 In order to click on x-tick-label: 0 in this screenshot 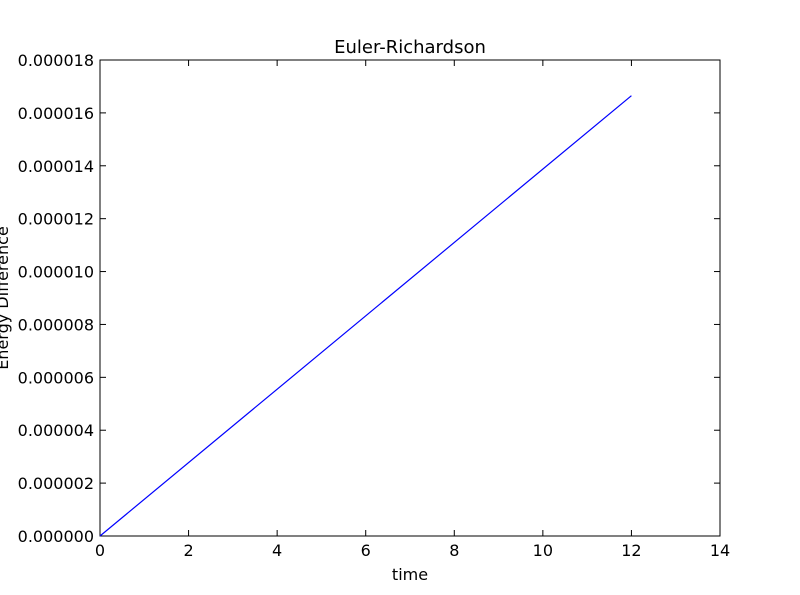, I will do `click(100, 550)`.